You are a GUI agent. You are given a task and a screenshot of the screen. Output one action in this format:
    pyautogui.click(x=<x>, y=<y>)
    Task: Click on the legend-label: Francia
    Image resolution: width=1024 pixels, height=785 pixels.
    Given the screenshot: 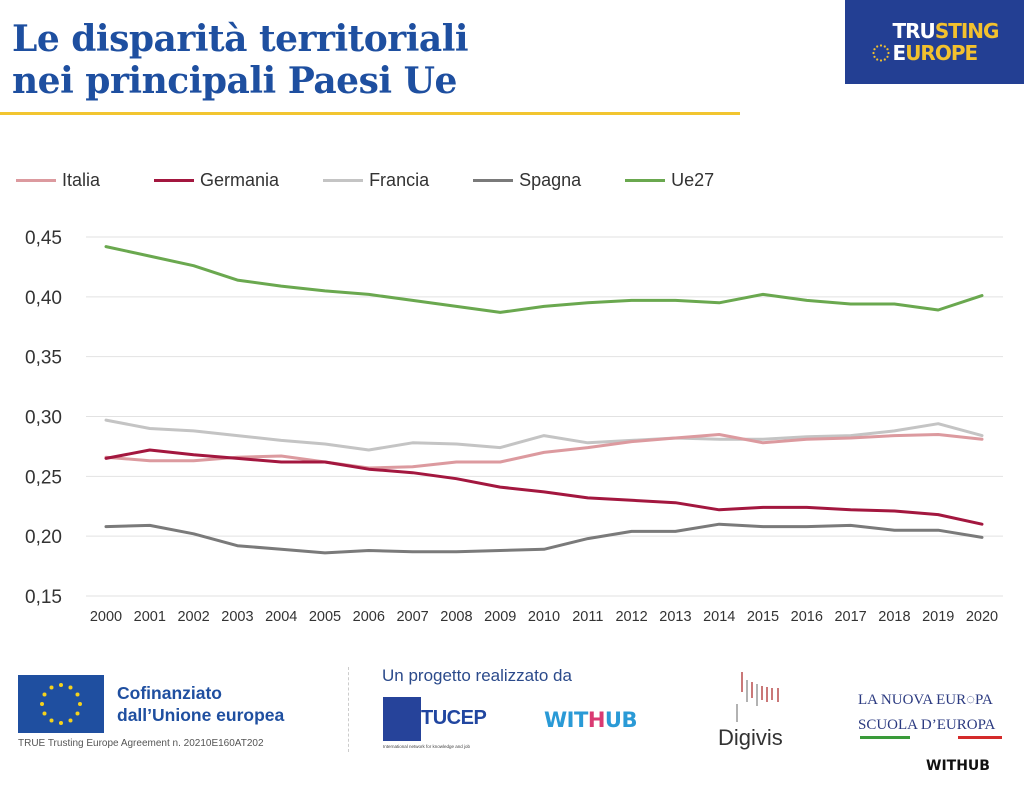 What is the action you would take?
    pyautogui.click(x=399, y=180)
    